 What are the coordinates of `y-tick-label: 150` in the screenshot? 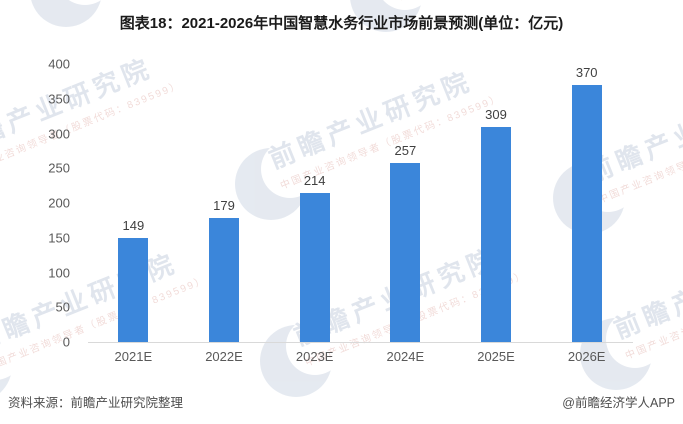 It's located at (59, 238).